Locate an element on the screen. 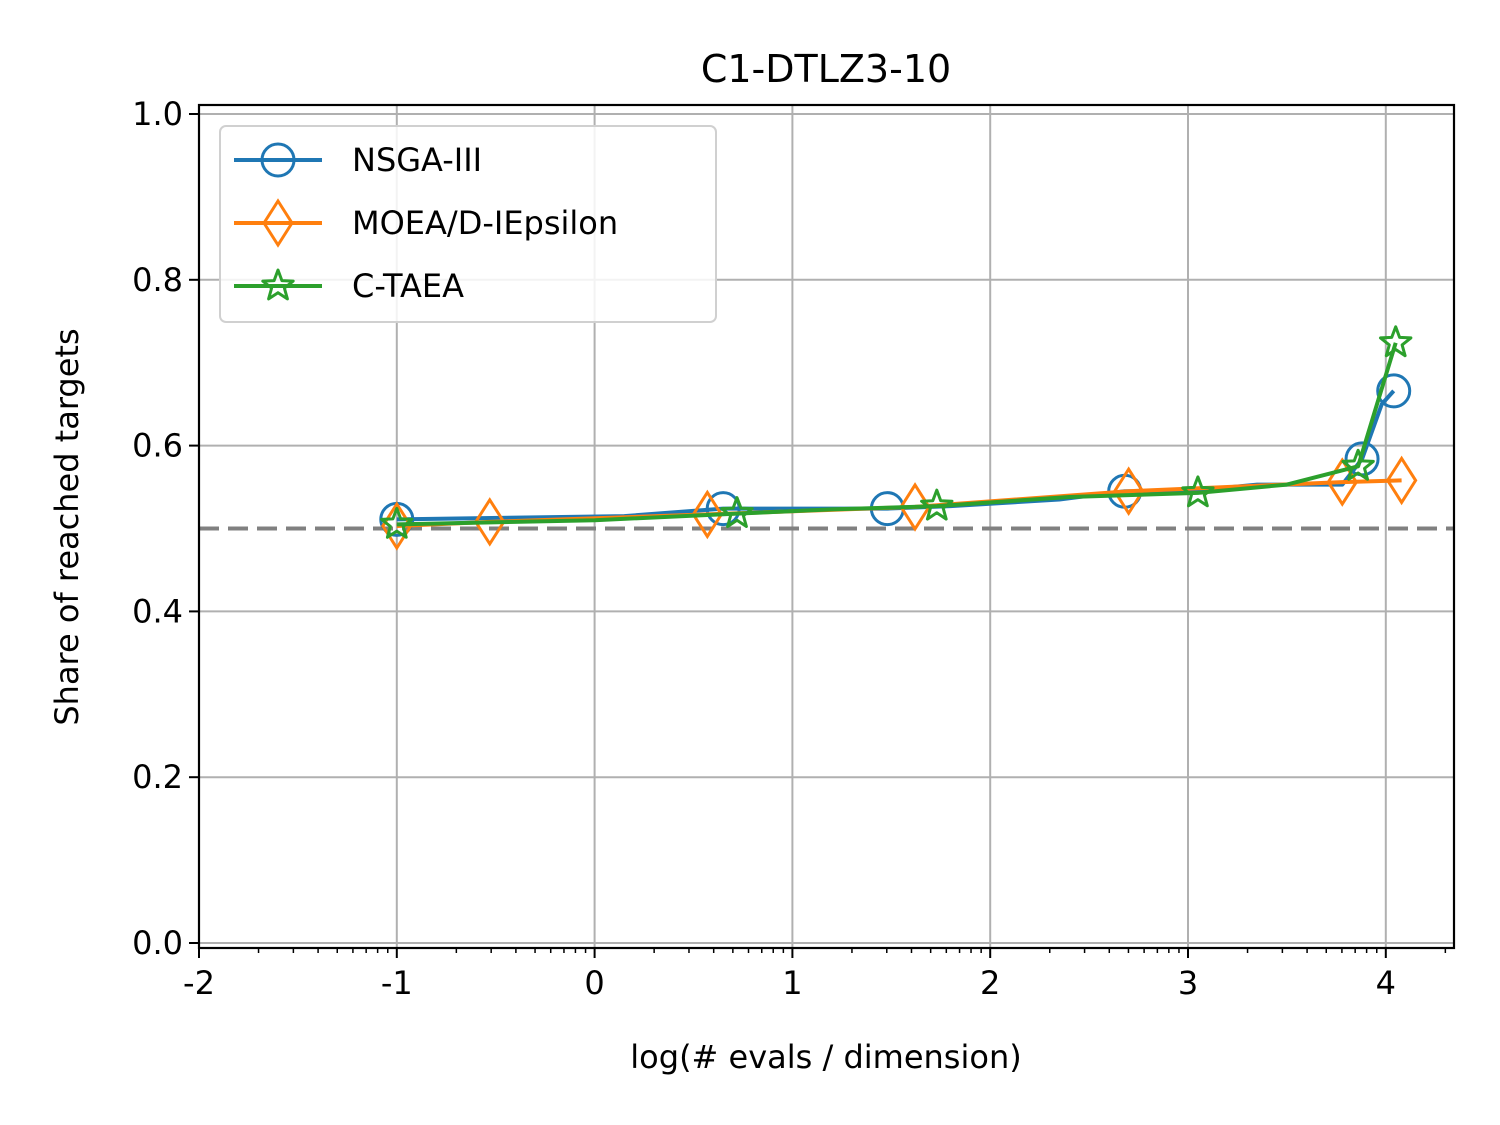 Image resolution: width=1500 pixels, height=1125 pixels. x-axis: -2 -1 0 1 2 3 4 is located at coordinates (815, 975).